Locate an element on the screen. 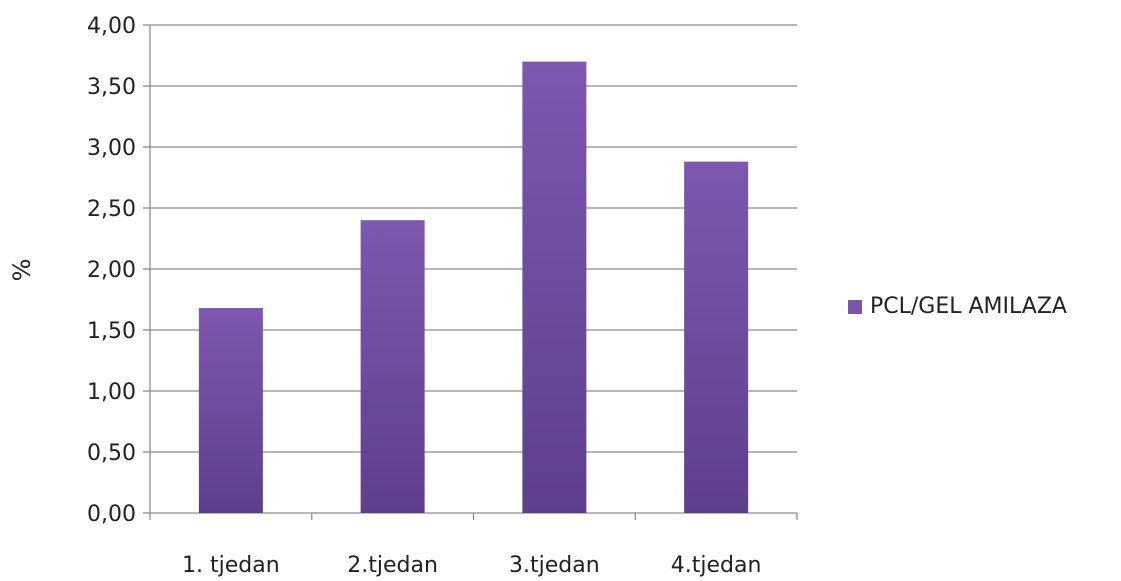 The image size is (1121, 581). legend-swatch is located at coordinates (855, 307).